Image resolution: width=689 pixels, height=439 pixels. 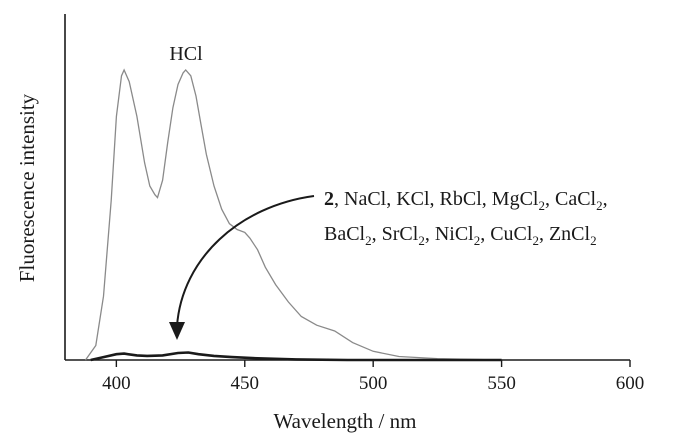 What do you see at coordinates (116, 383) in the screenshot?
I see `x-tick-label-400: 400` at bounding box center [116, 383].